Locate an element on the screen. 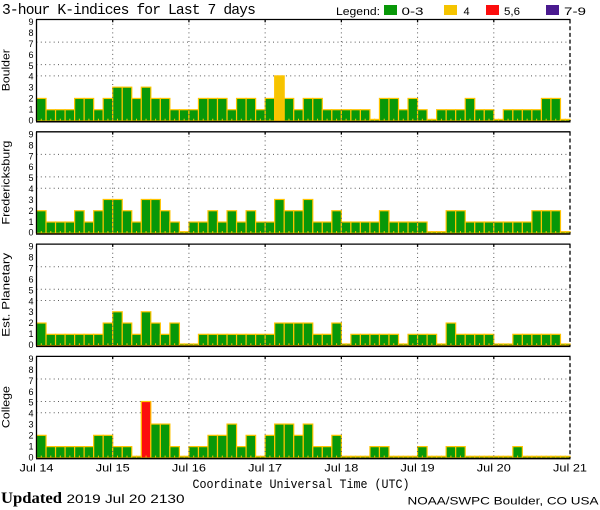  svg-text: 2019 Jul 20 2130 is located at coordinates (126, 500).